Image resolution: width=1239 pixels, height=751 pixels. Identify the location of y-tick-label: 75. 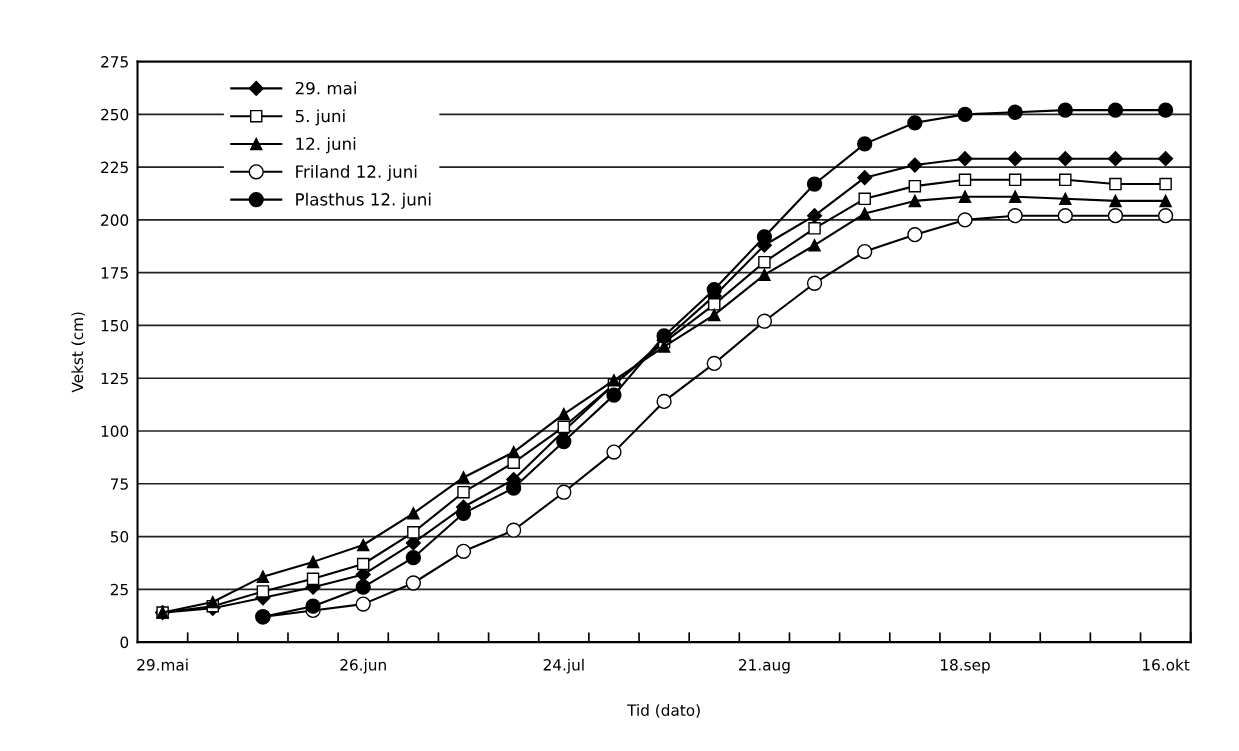
(119, 484).